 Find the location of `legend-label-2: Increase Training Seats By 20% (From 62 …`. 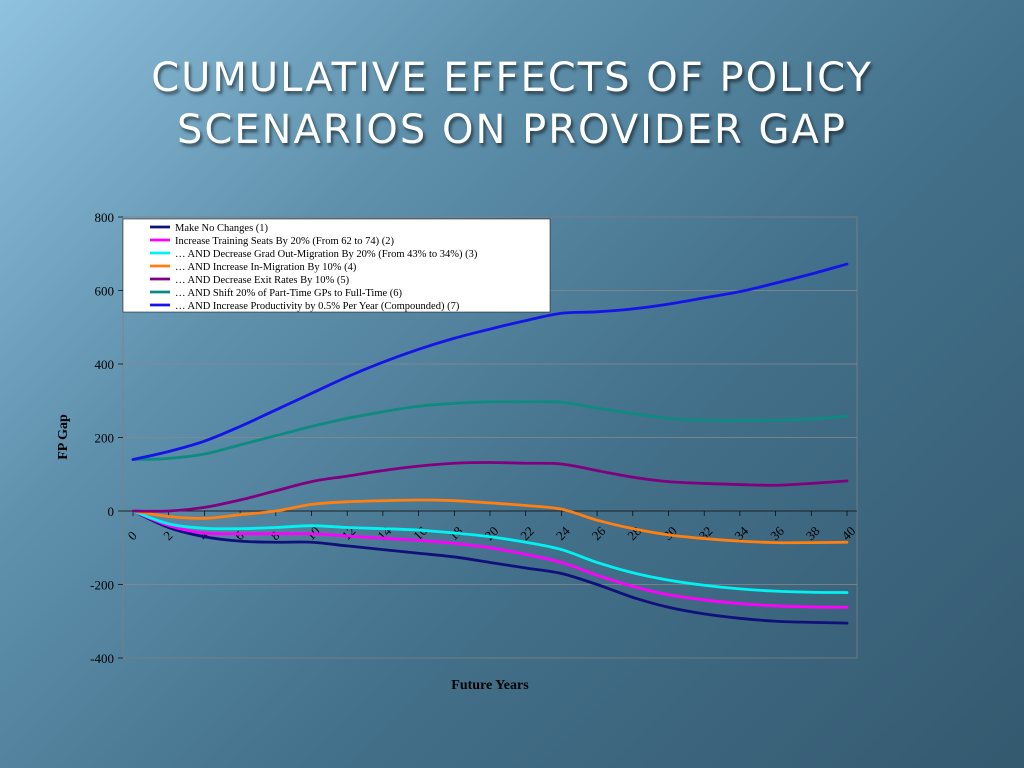

legend-label-2: Increase Training Seats By 20% (From 62 … is located at coordinates (285, 241).